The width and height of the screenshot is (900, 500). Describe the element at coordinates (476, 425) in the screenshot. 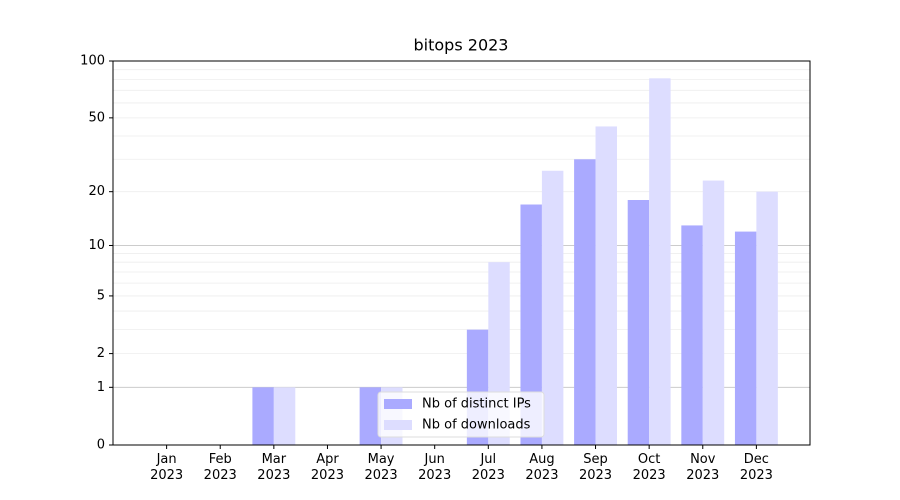

I see `legend-label: Nb of downloads` at that location.